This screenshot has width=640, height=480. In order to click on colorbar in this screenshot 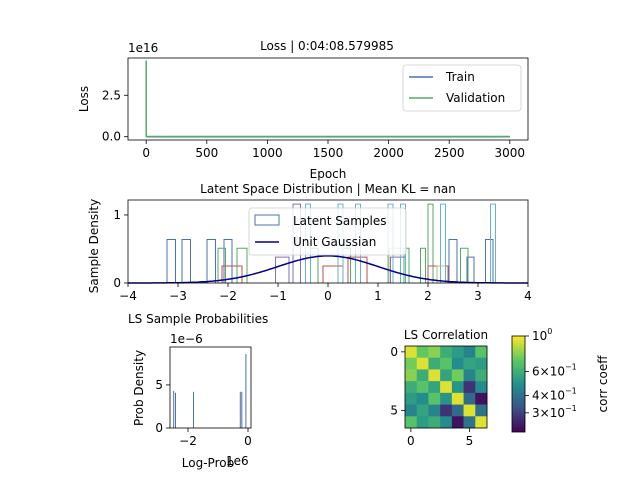, I will do `click(518, 384)`.